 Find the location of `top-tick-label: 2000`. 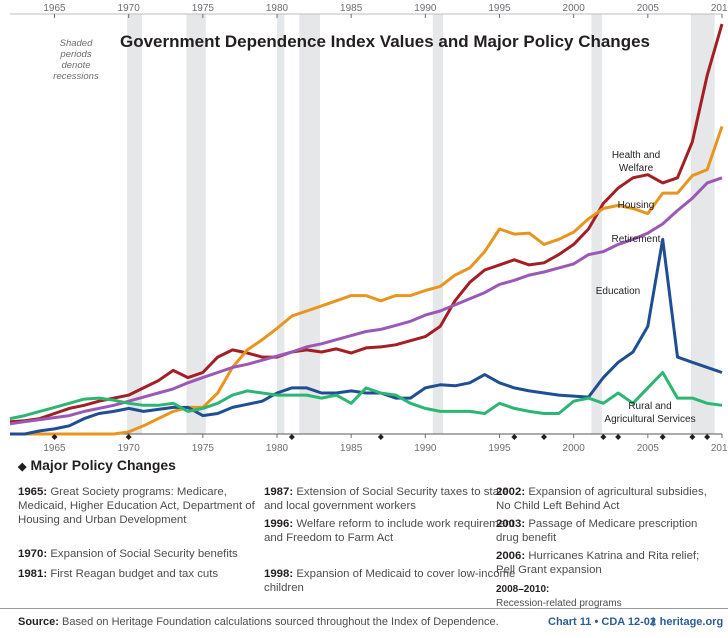

top-tick-label: 2000 is located at coordinates (574, 8).